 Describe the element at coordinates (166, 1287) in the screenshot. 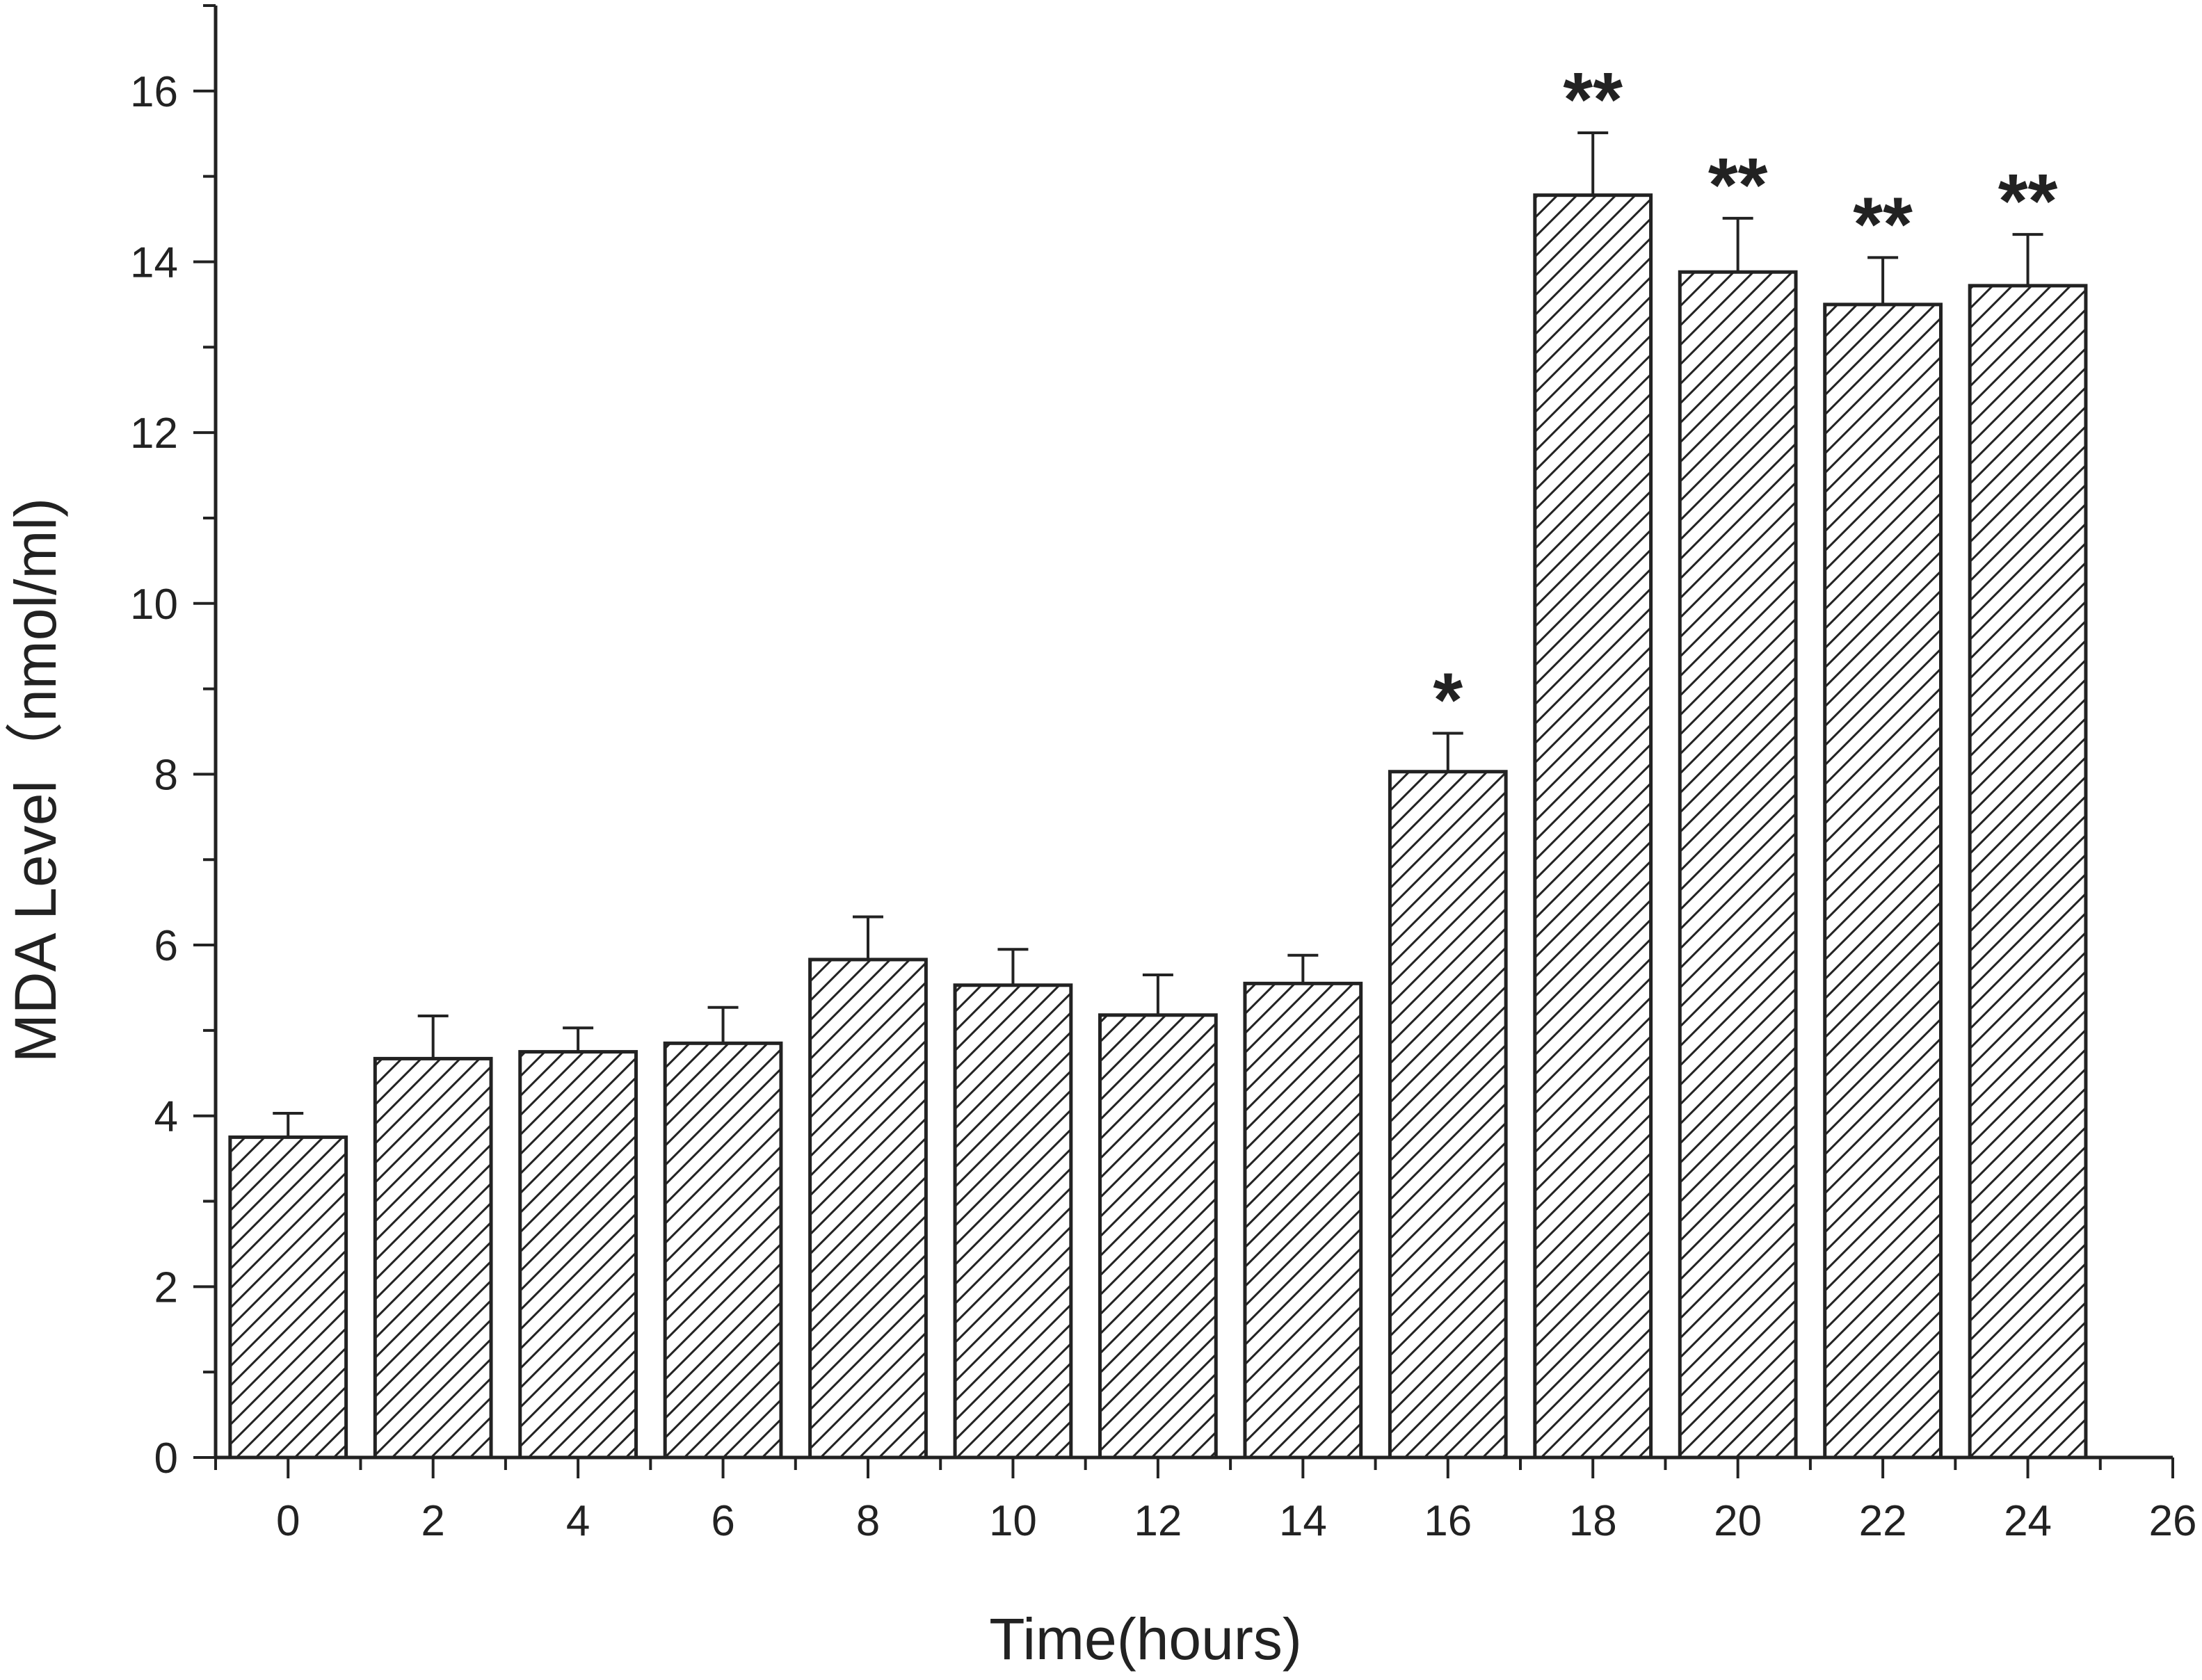

I see `y-tick-label: 2` at that location.